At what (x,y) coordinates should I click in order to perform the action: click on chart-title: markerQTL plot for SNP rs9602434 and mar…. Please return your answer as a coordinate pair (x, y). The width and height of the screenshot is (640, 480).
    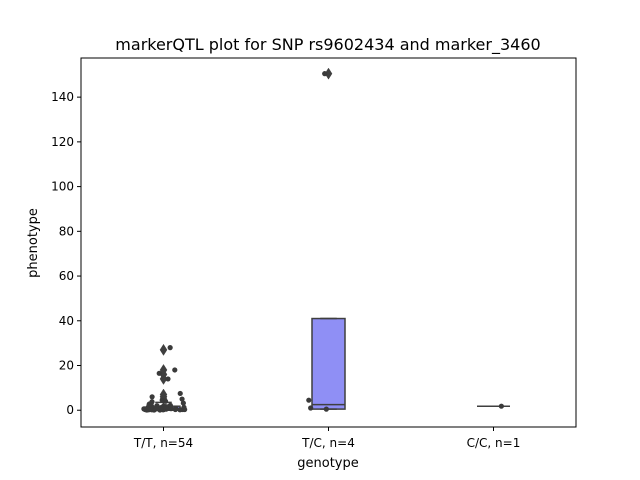
    Looking at the image, I should click on (327, 45).